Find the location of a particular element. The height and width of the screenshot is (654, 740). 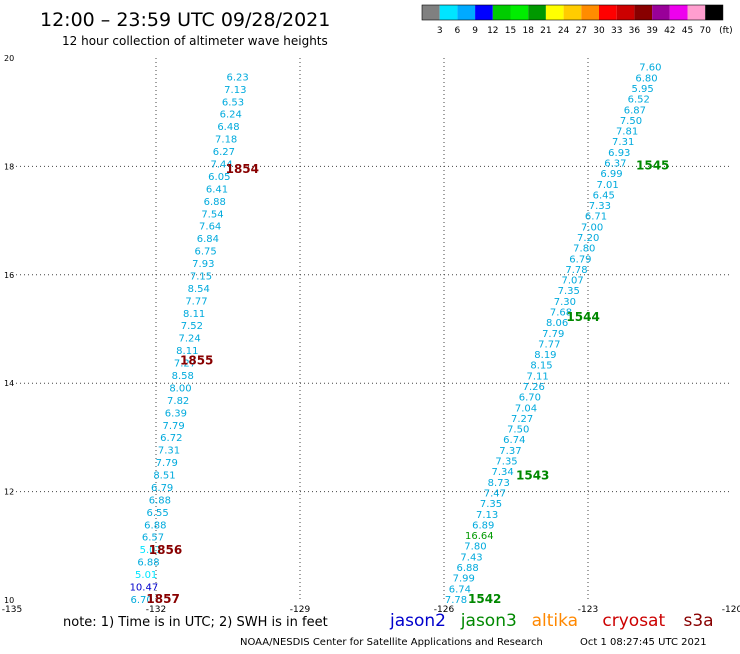

wave-height-value: 7.68 is located at coordinates (561, 313).